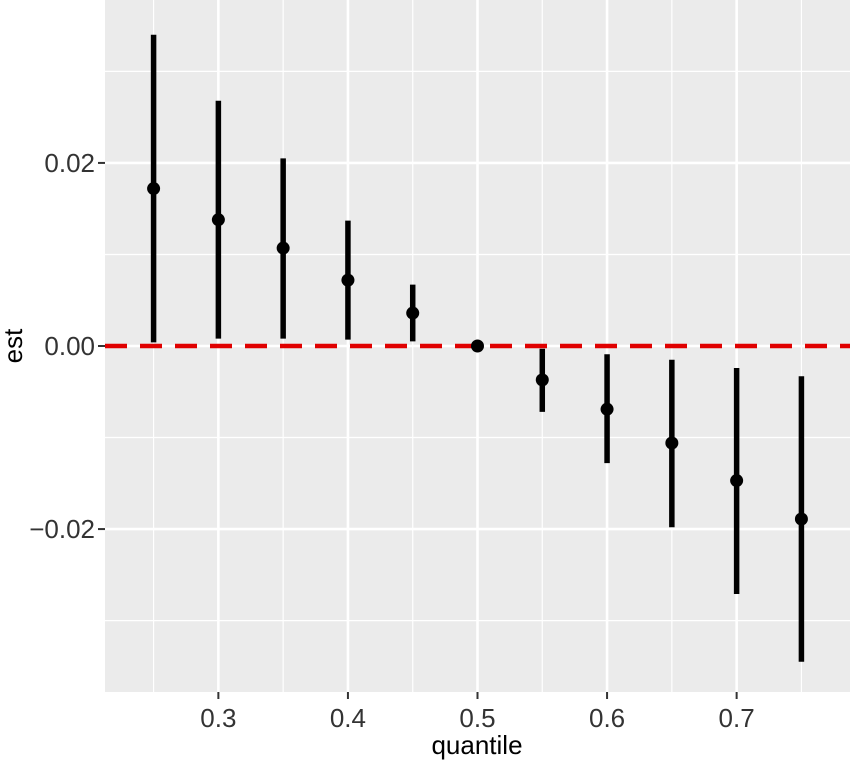 This screenshot has height=762, width=850. Describe the element at coordinates (218, 718) in the screenshot. I see `x-tick-label: 0.3` at that location.